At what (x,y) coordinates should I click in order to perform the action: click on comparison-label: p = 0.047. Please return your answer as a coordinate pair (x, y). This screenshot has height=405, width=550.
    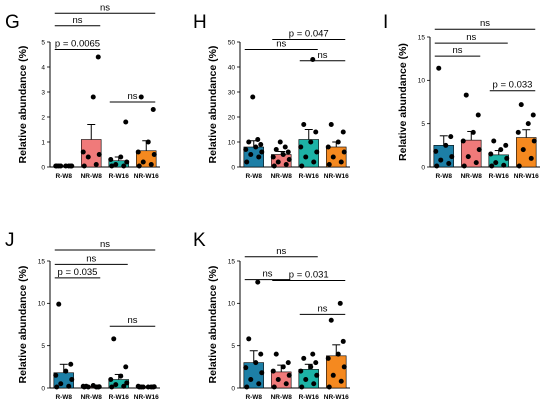
    Looking at the image, I should click on (309, 34).